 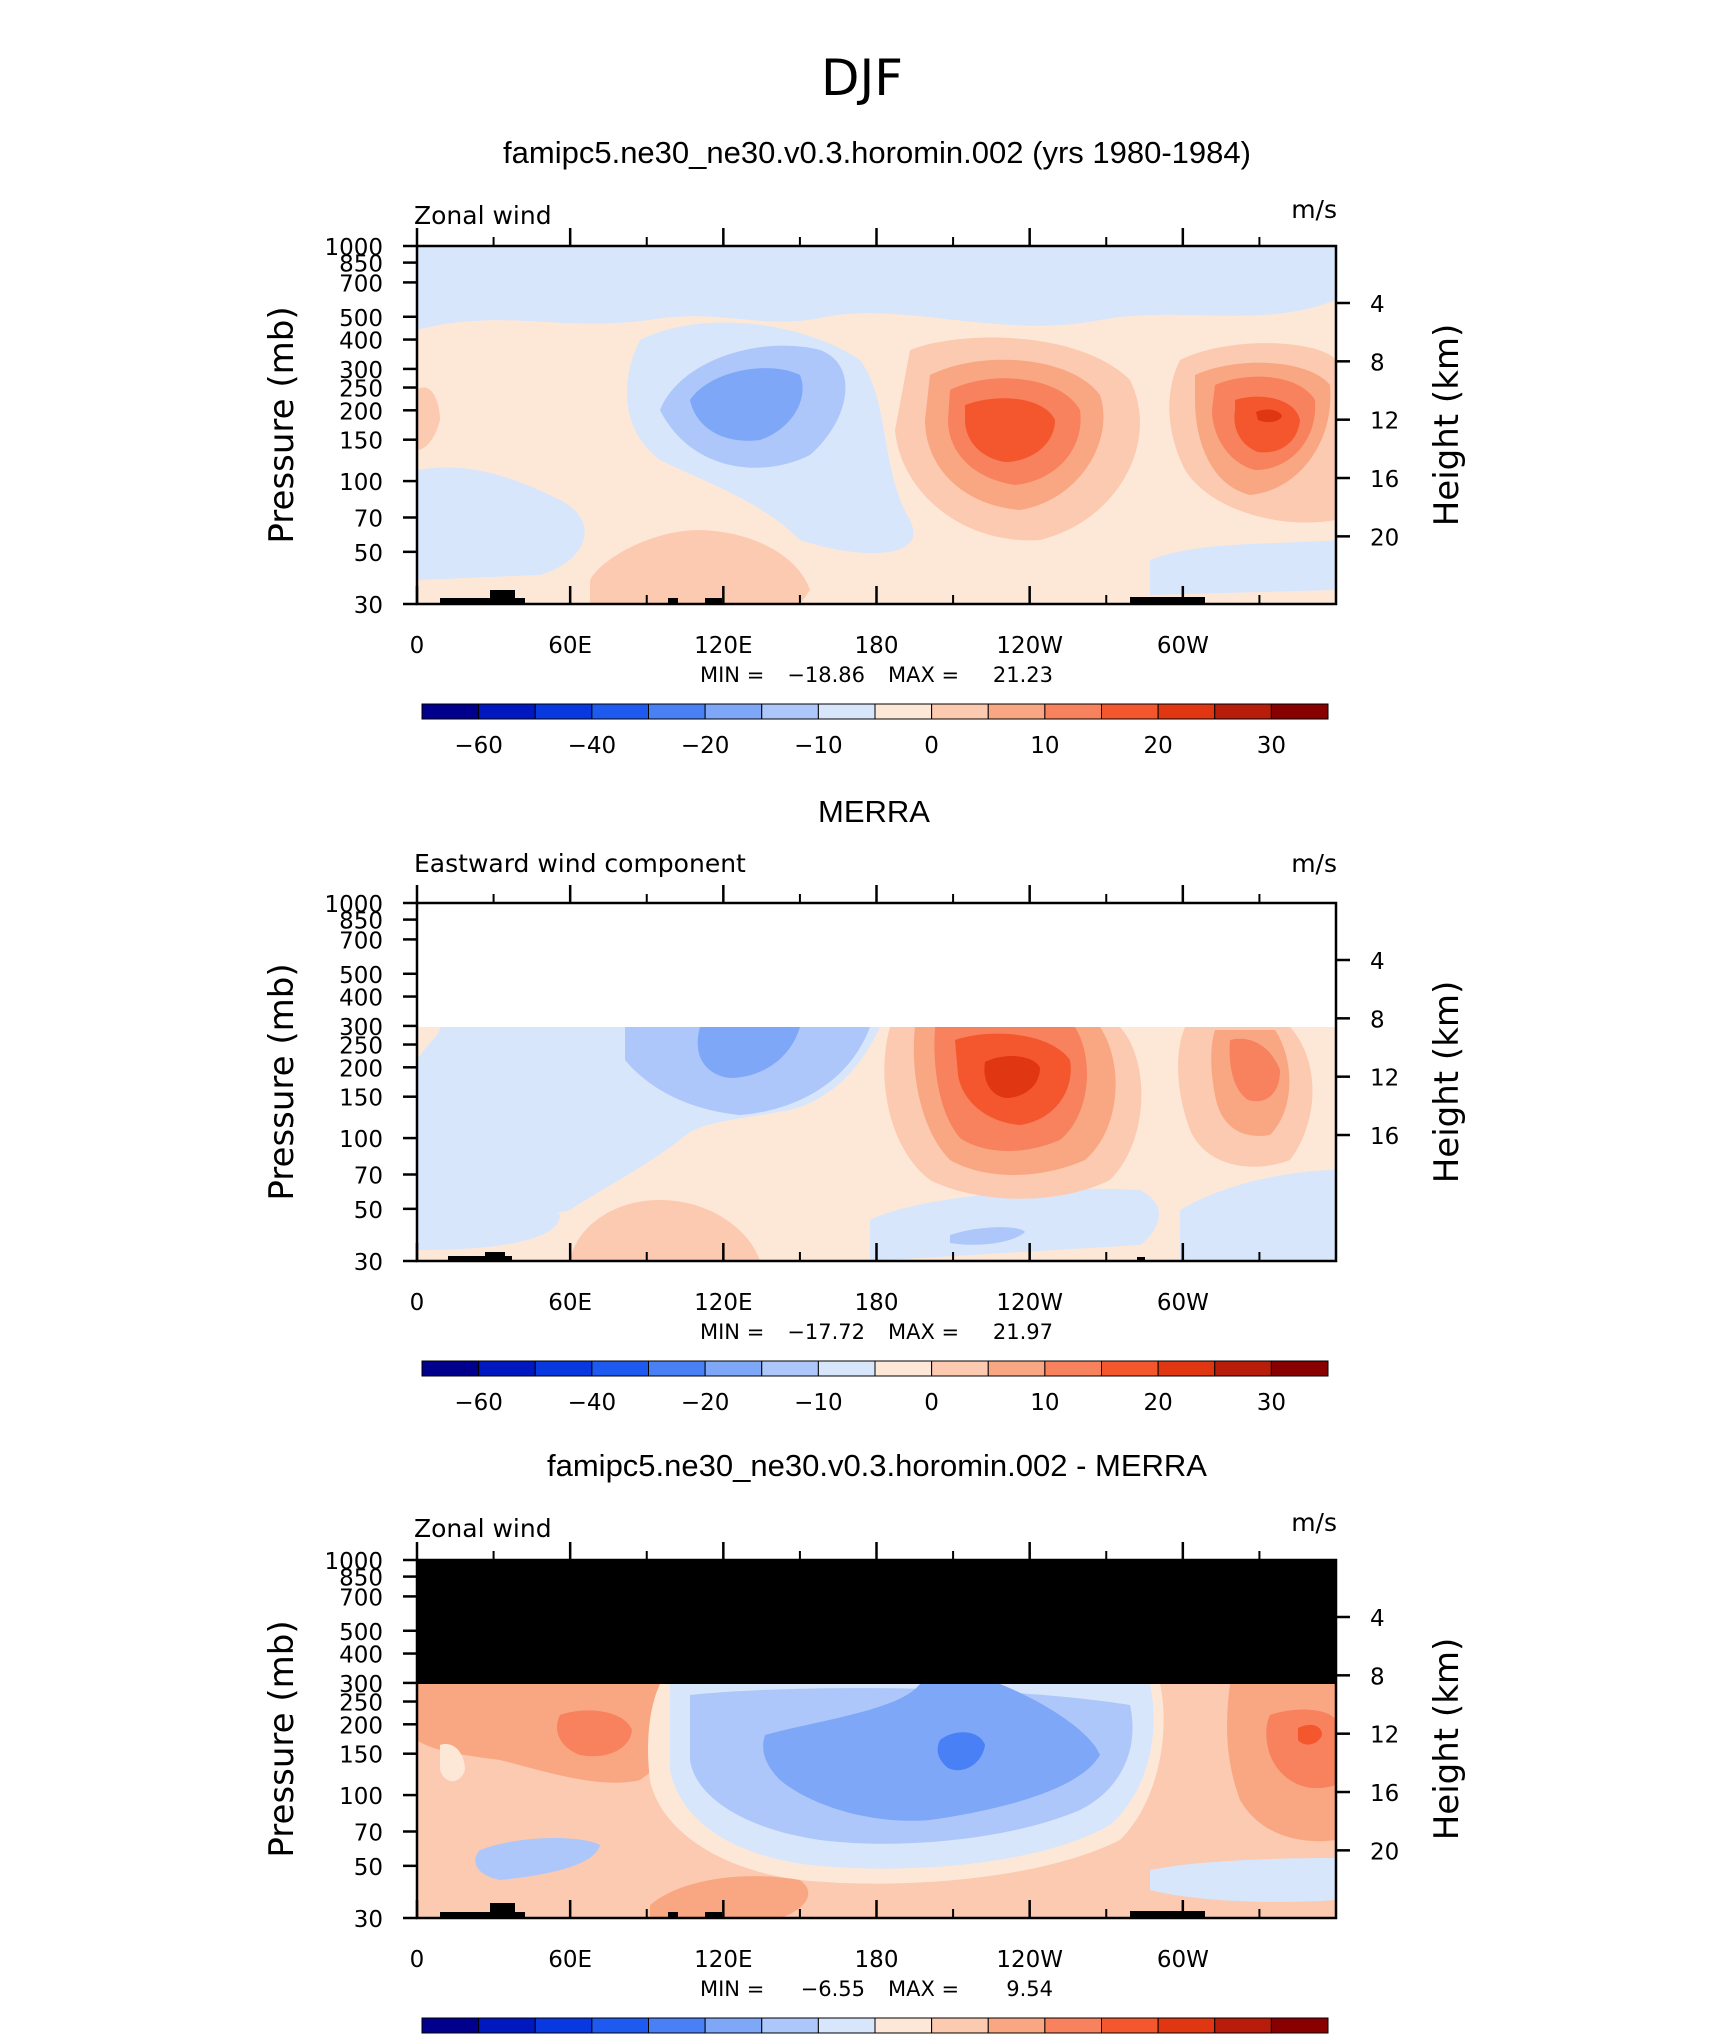 I want to click on stat-min-label: MIN =, so click(x=732, y=1332).